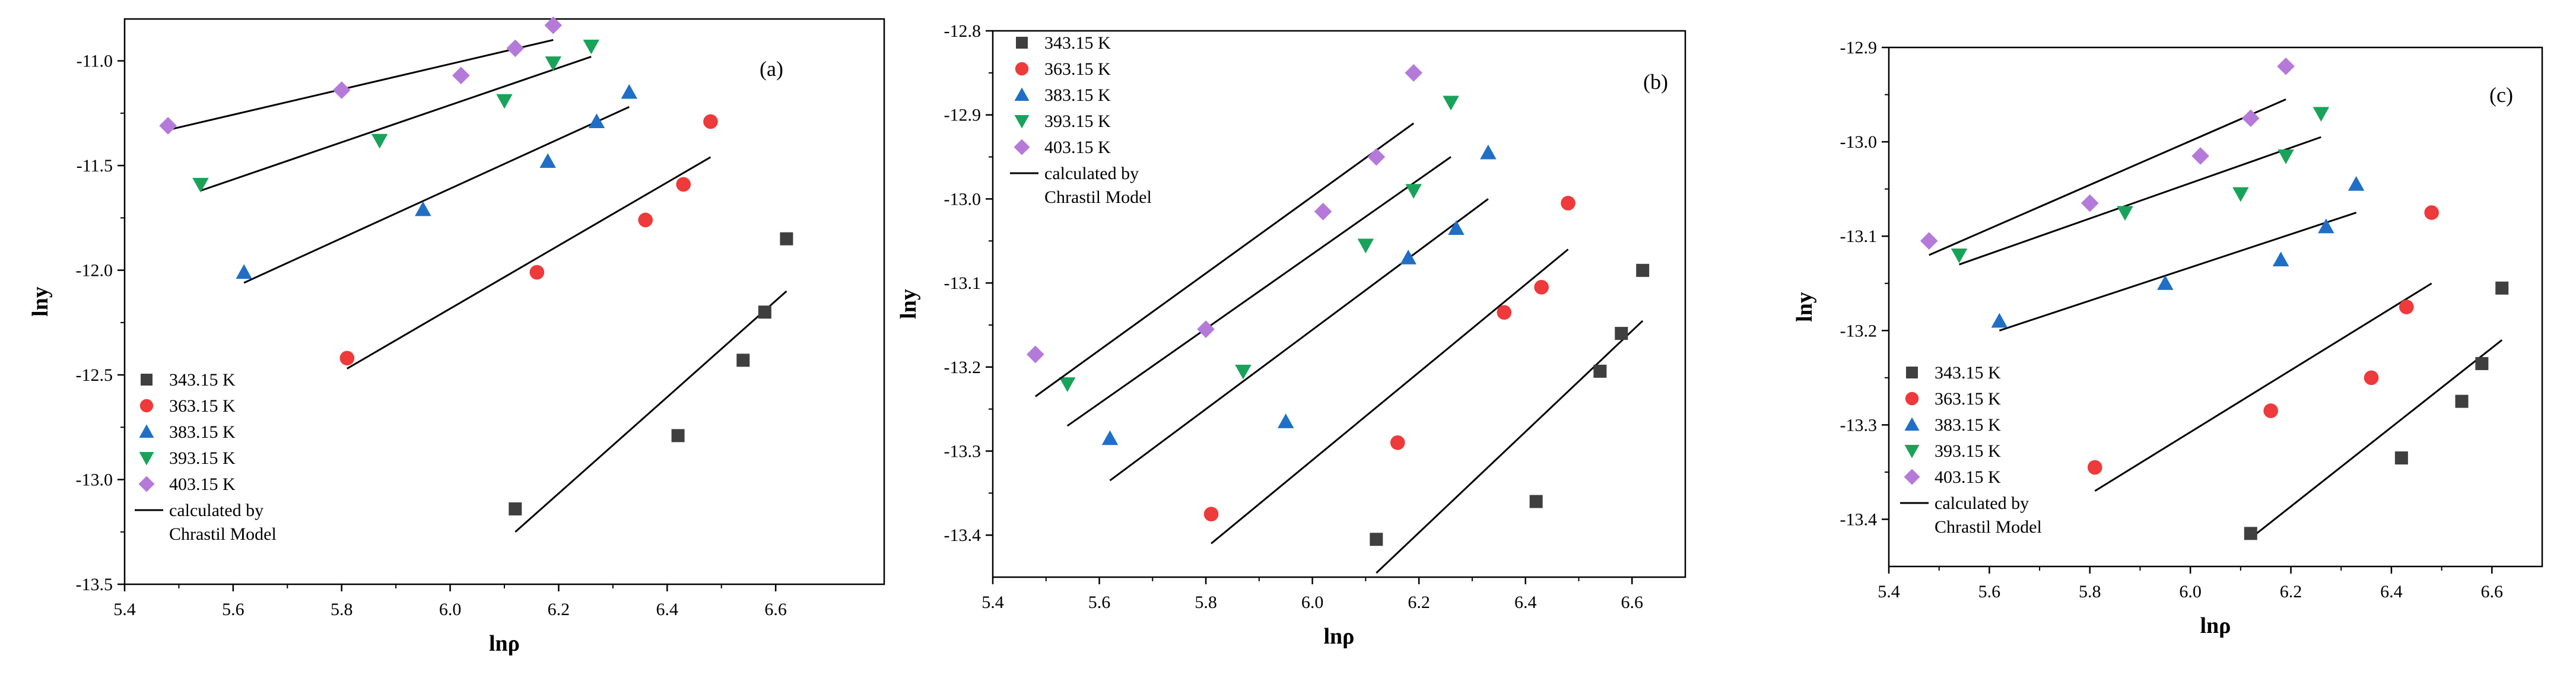 This screenshot has width=2576, height=694. Describe the element at coordinates (1859, 48) in the screenshot. I see `y-tick-label: -12.9` at that location.